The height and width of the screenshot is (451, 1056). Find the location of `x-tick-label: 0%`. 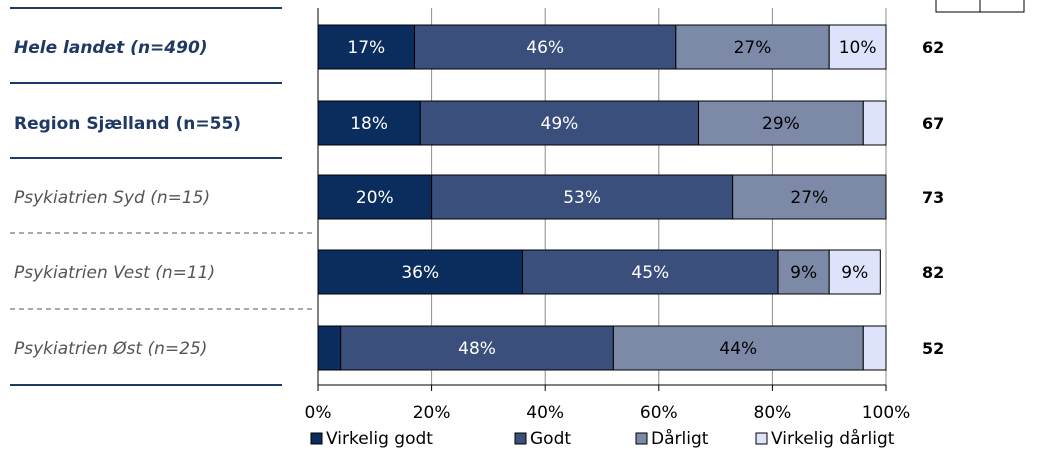

x-tick-label: 0% is located at coordinates (318, 413).